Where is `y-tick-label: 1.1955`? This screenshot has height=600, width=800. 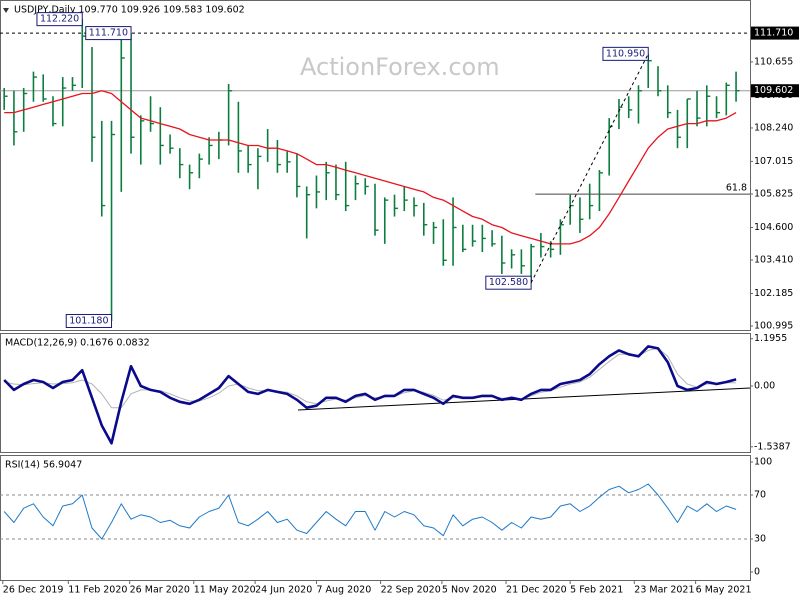
y-tick-label: 1.1955 is located at coordinates (770, 338).